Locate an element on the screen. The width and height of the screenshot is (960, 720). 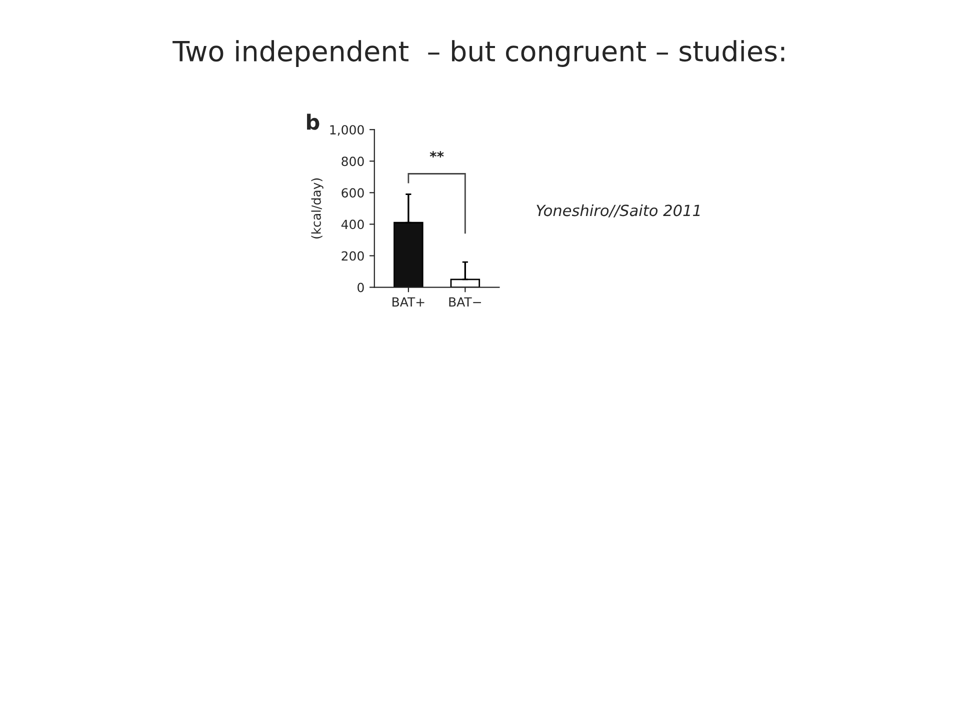
text: Yoneshiro//Saito 2011 is located at coordinates (618, 211).